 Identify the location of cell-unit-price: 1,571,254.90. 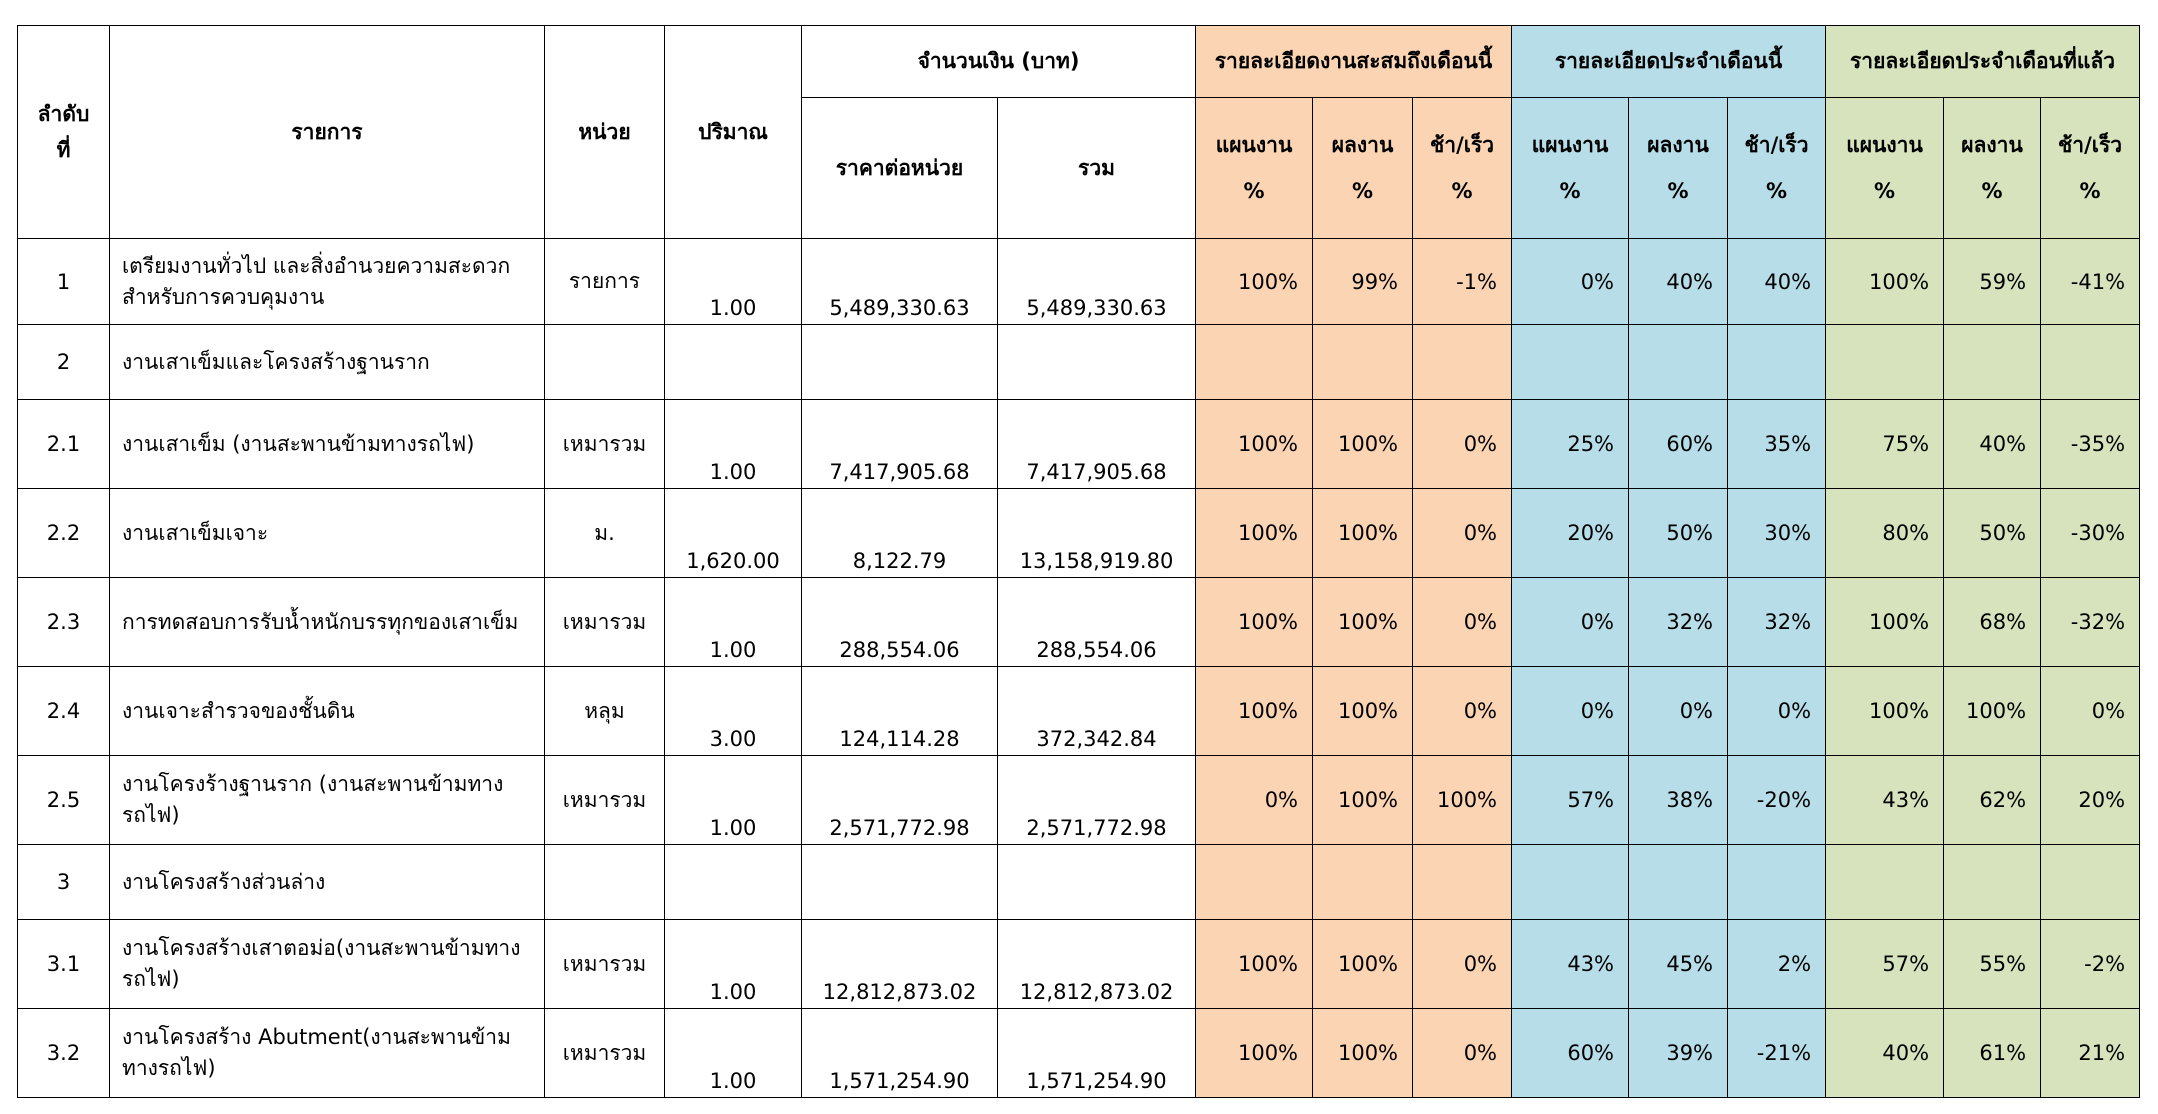
(899, 1053).